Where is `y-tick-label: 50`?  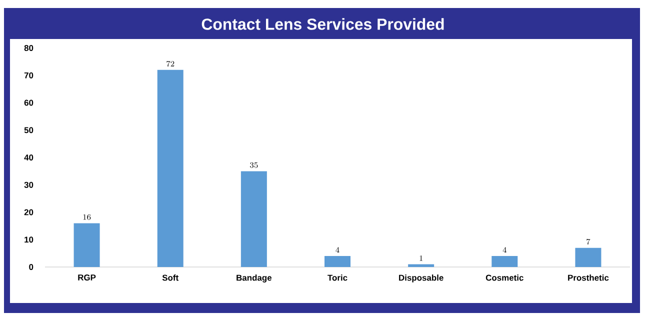 y-tick-label: 50 is located at coordinates (29, 130).